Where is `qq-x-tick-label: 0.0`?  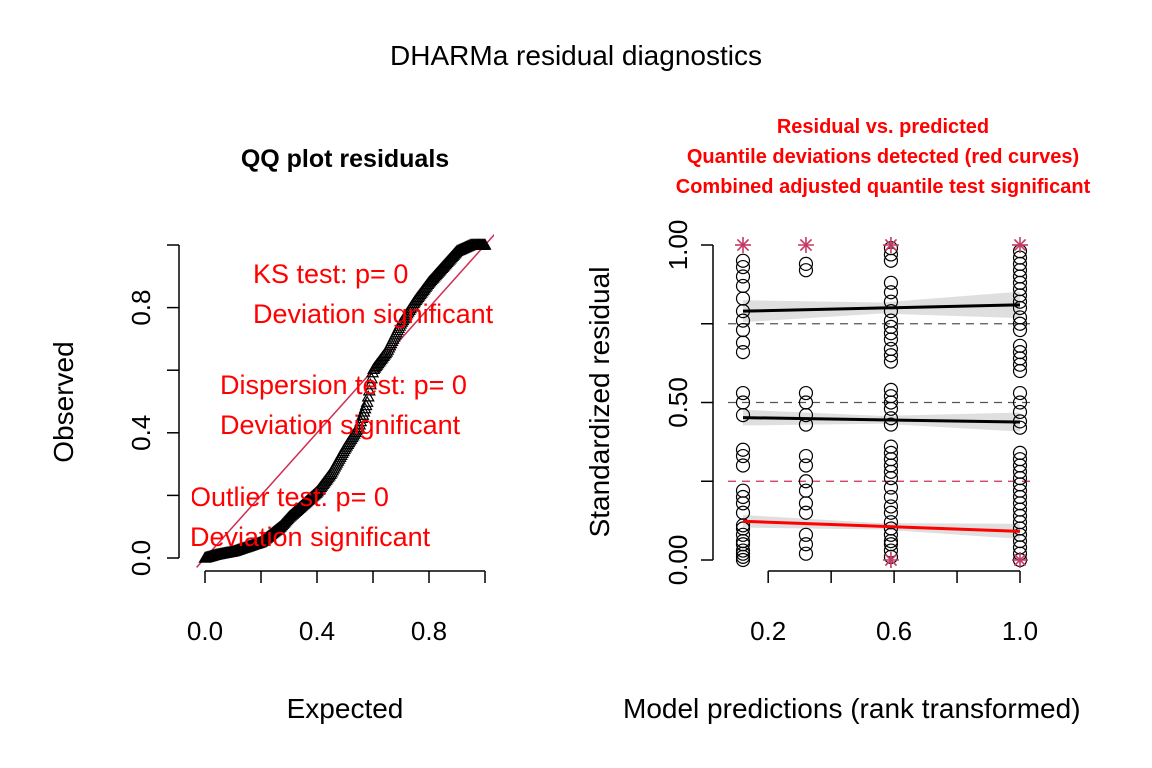
qq-x-tick-label: 0.0 is located at coordinates (205, 631).